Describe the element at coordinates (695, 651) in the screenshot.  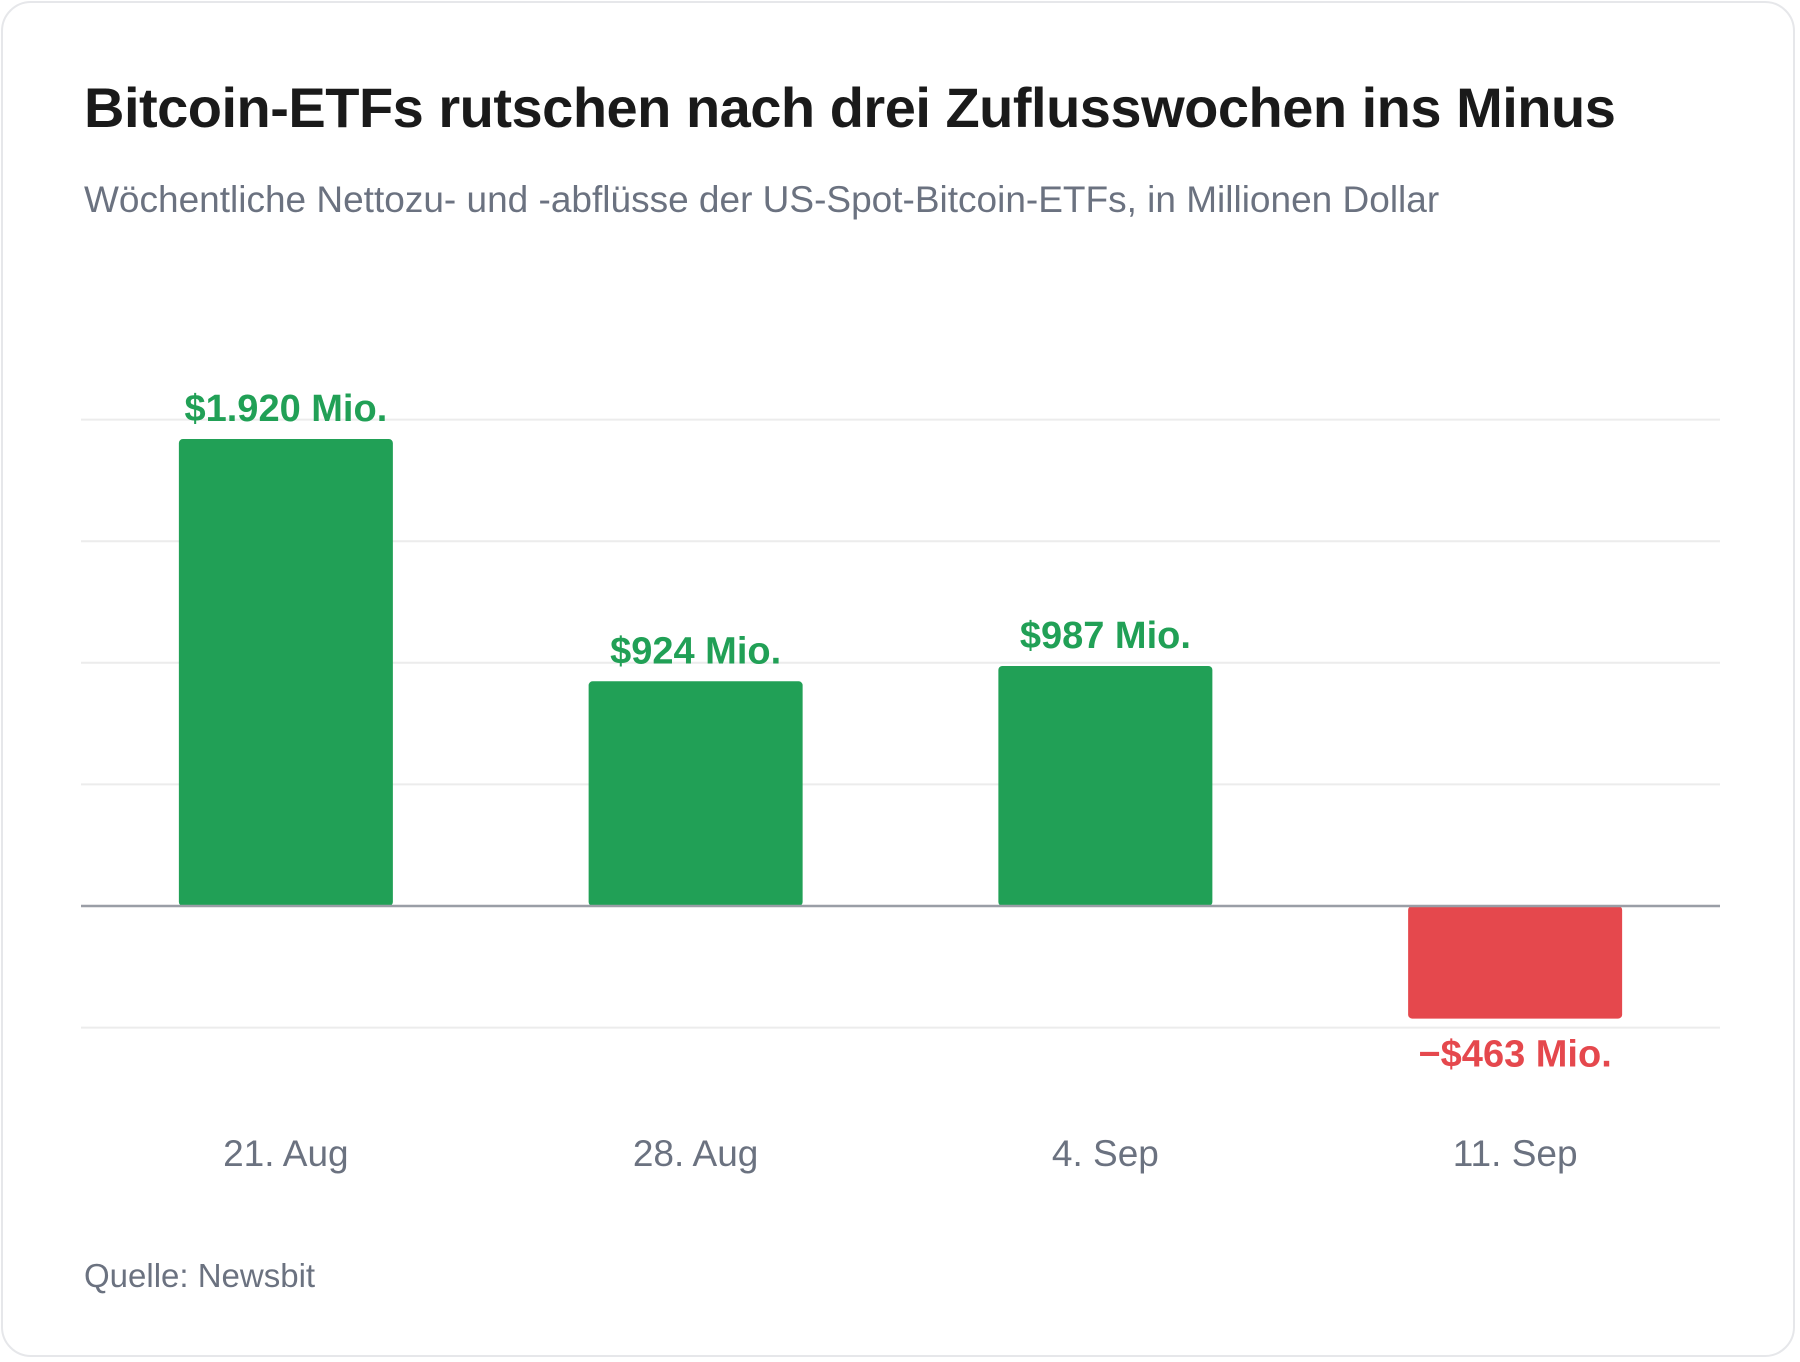
I see `data-label-2: $924 Mio.` at that location.